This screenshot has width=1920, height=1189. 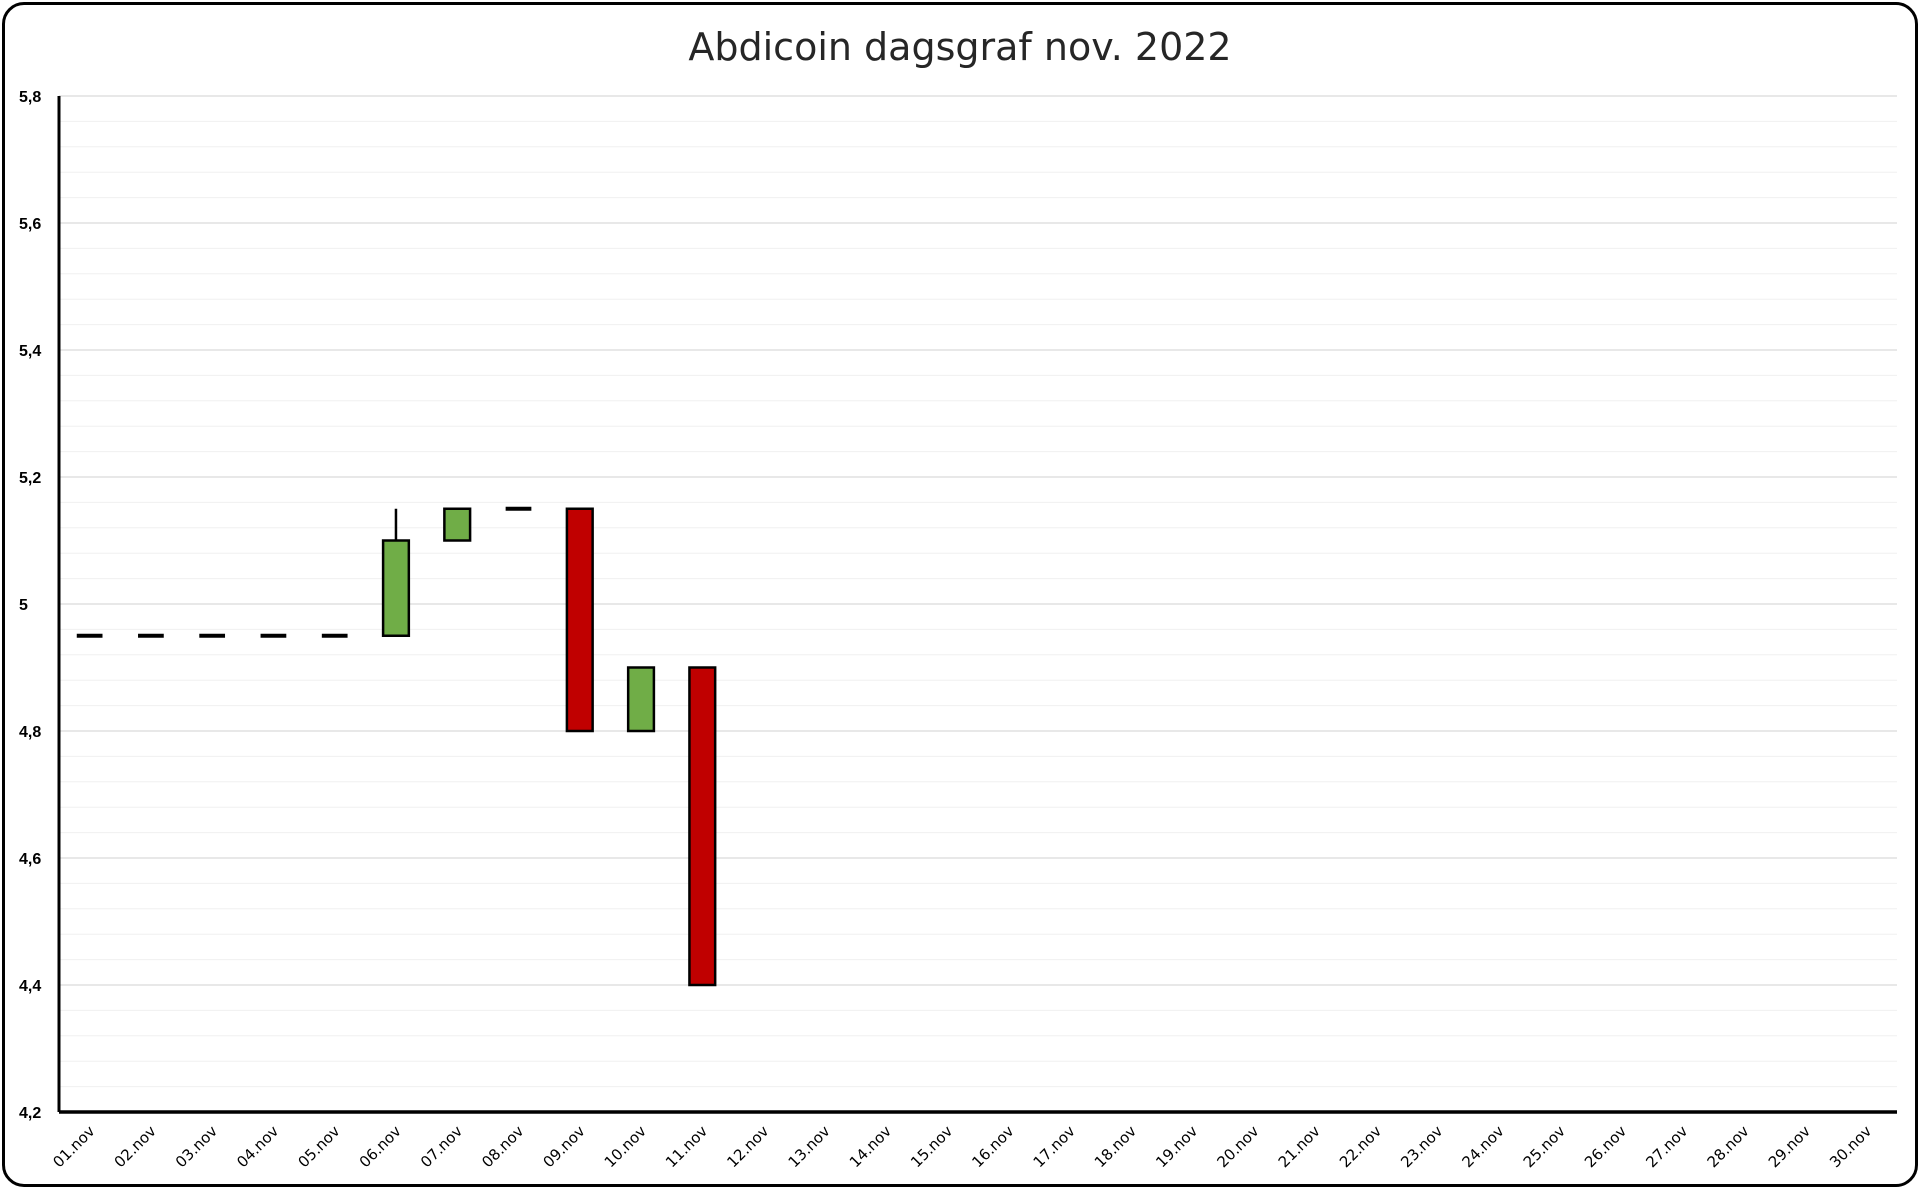 I want to click on x-tick-label: 27.nov, so click(x=1666, y=1146).